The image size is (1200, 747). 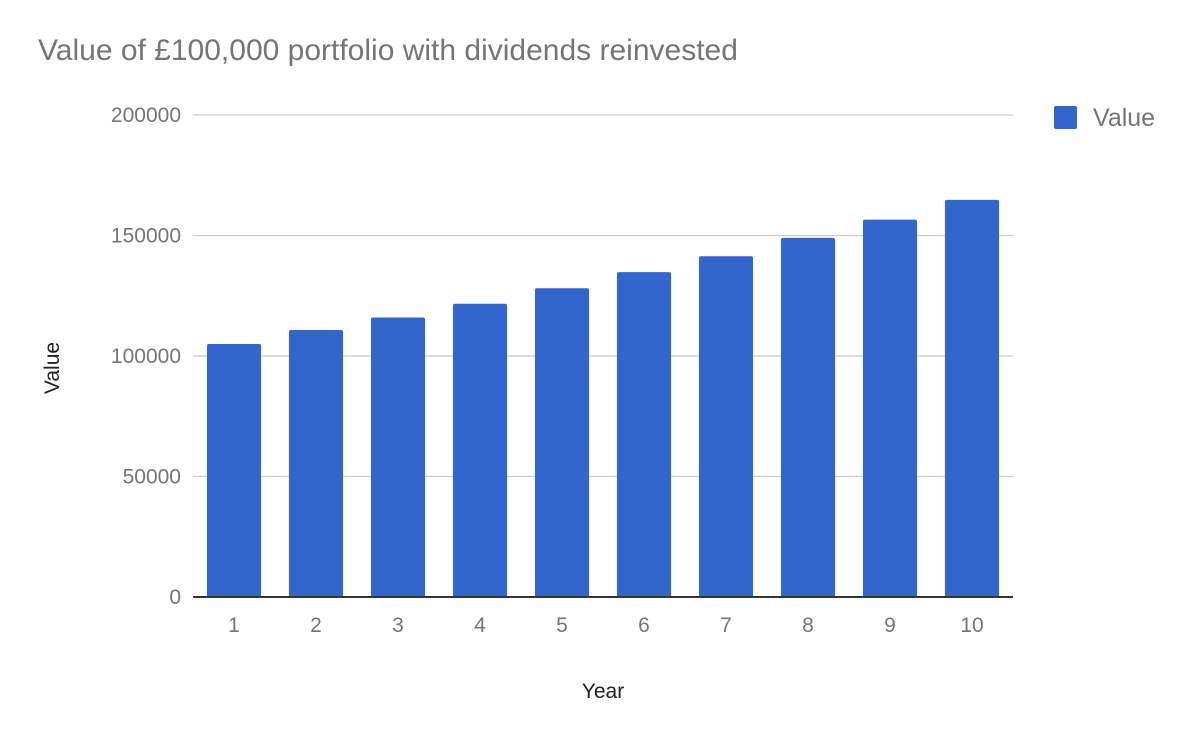 What do you see at coordinates (1065, 117) in the screenshot?
I see `legend-swatch` at bounding box center [1065, 117].